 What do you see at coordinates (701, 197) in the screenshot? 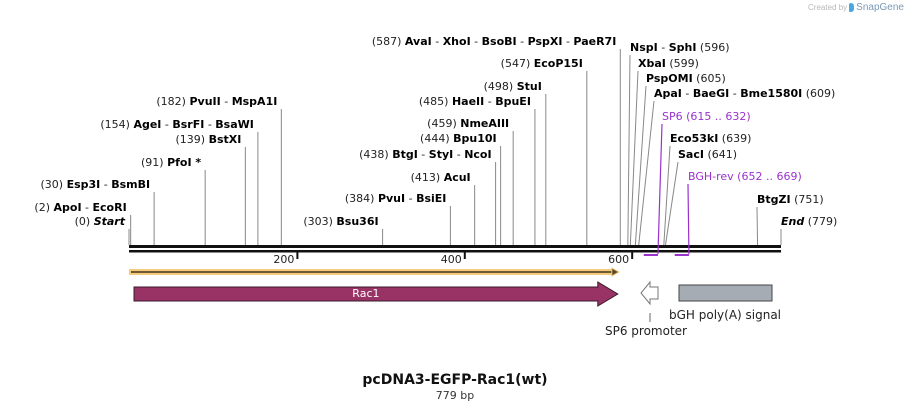
I see `cut-site-saci: SacI (641)` at bounding box center [701, 197].